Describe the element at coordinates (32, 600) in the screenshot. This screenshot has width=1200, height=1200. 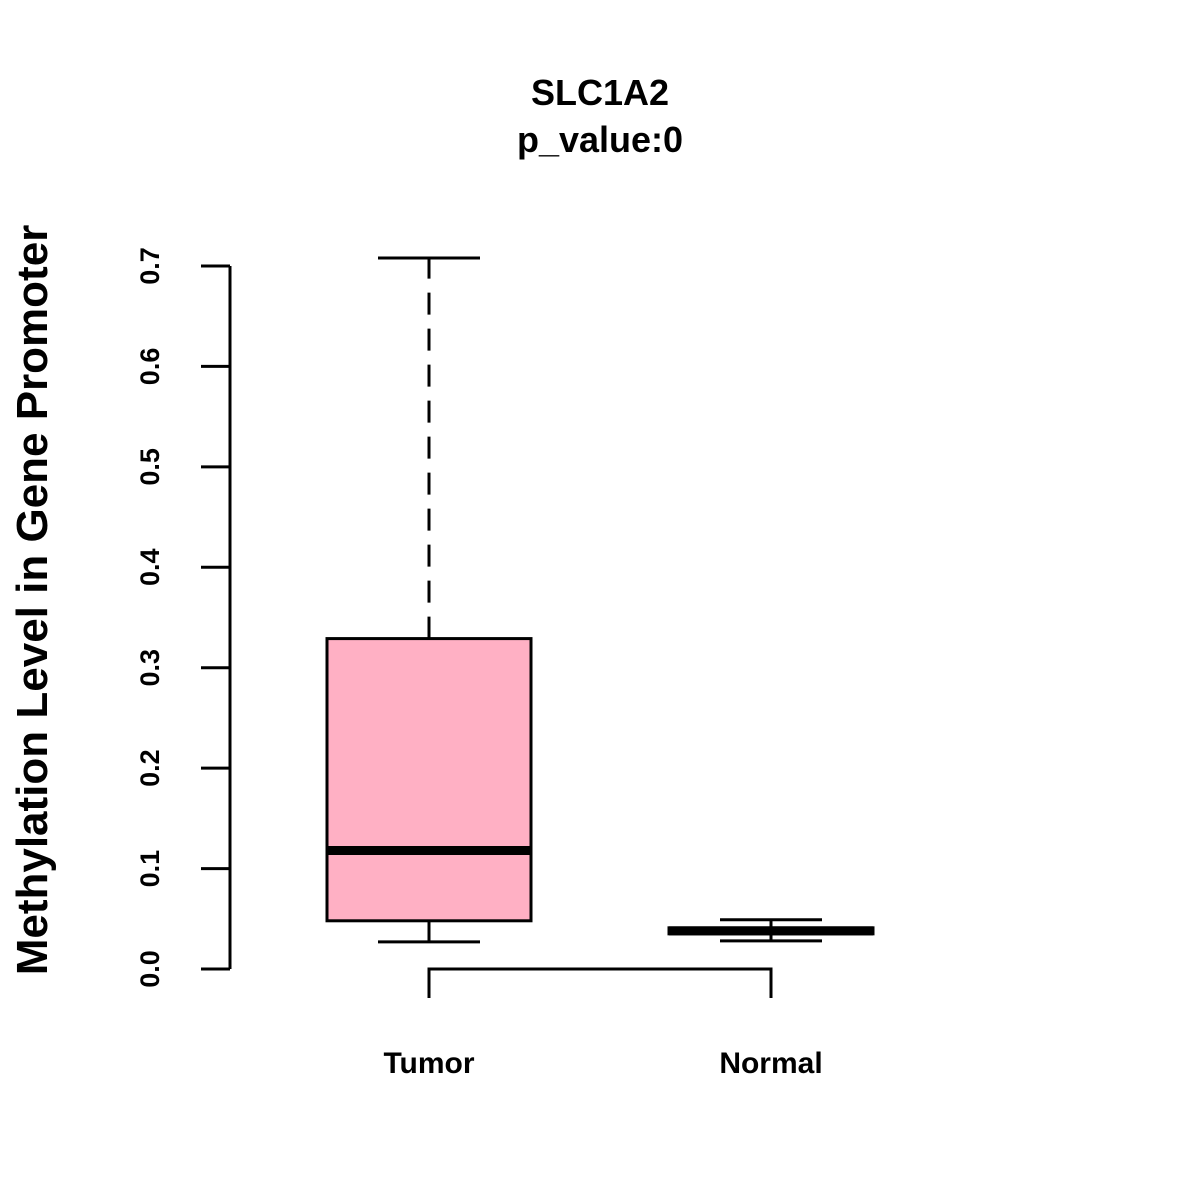
I see `y-axis-label: Methylation Level in Gene Promoter` at that location.